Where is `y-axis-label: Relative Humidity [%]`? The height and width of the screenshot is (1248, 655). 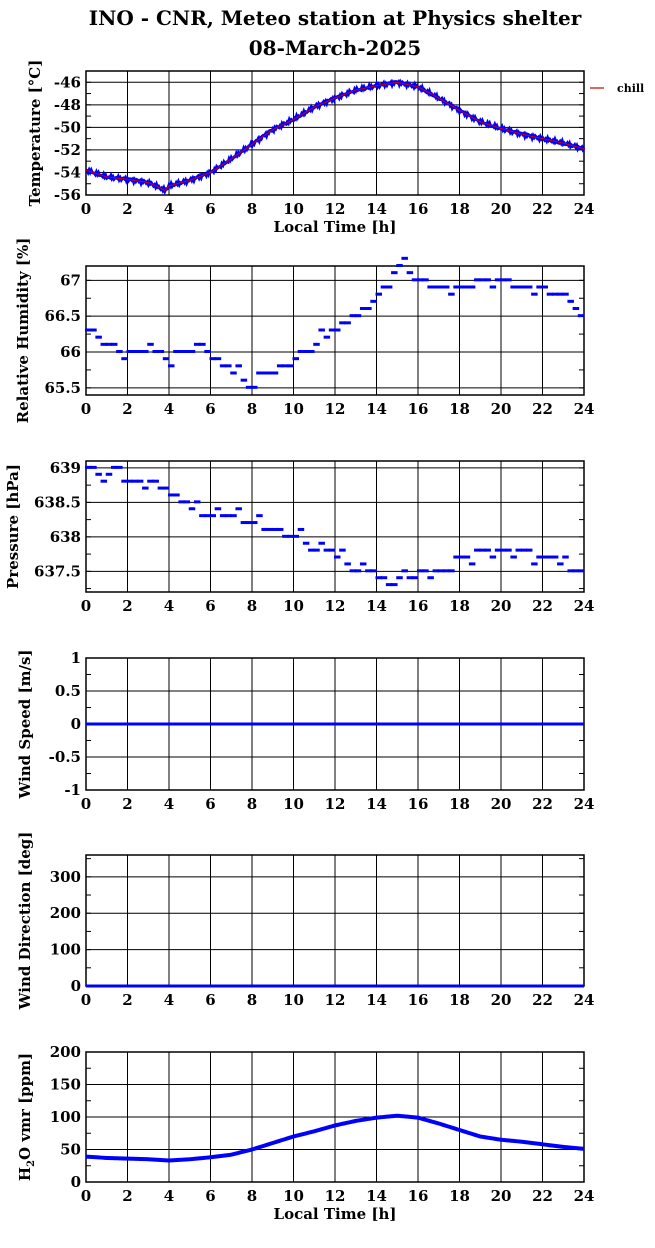 y-axis-label: Relative Humidity [%] is located at coordinates (23, 331).